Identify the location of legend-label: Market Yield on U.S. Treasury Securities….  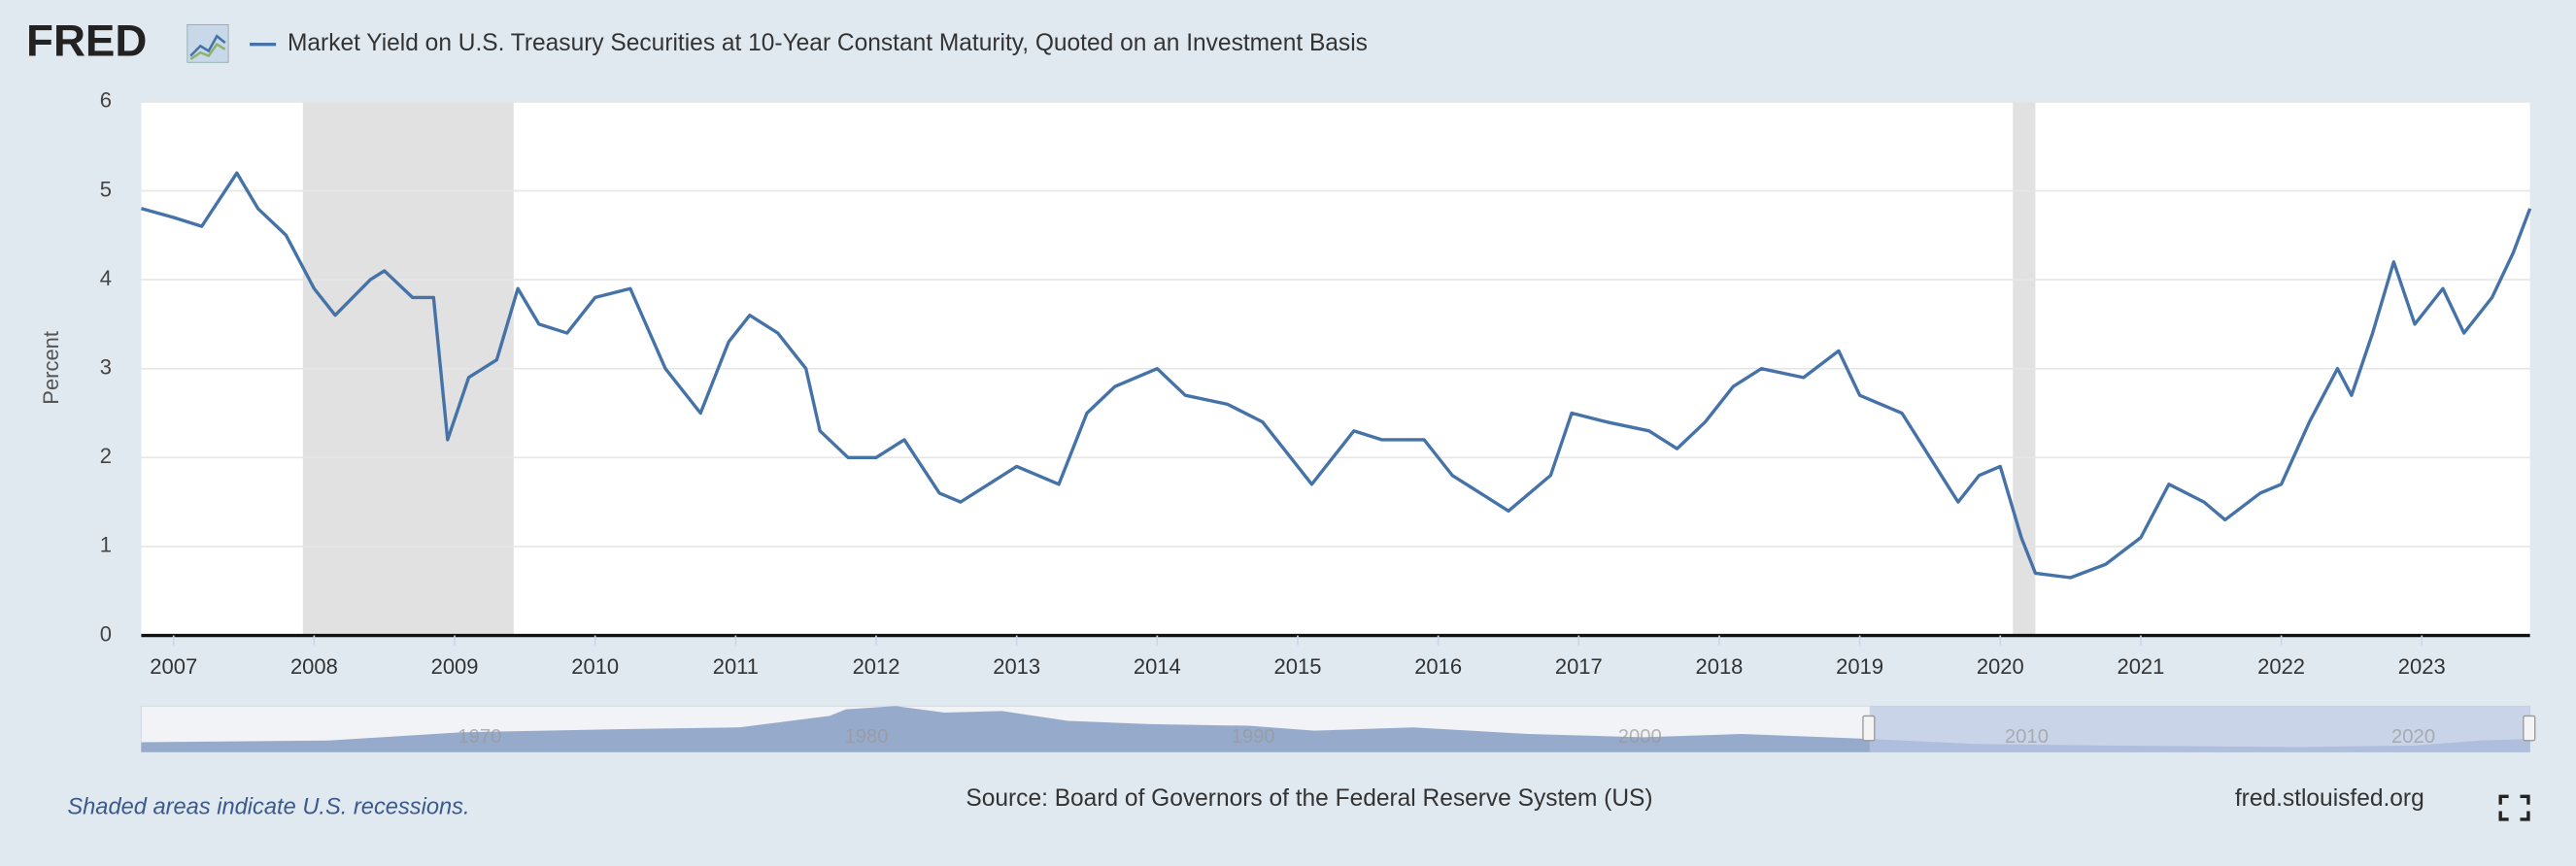
(828, 43).